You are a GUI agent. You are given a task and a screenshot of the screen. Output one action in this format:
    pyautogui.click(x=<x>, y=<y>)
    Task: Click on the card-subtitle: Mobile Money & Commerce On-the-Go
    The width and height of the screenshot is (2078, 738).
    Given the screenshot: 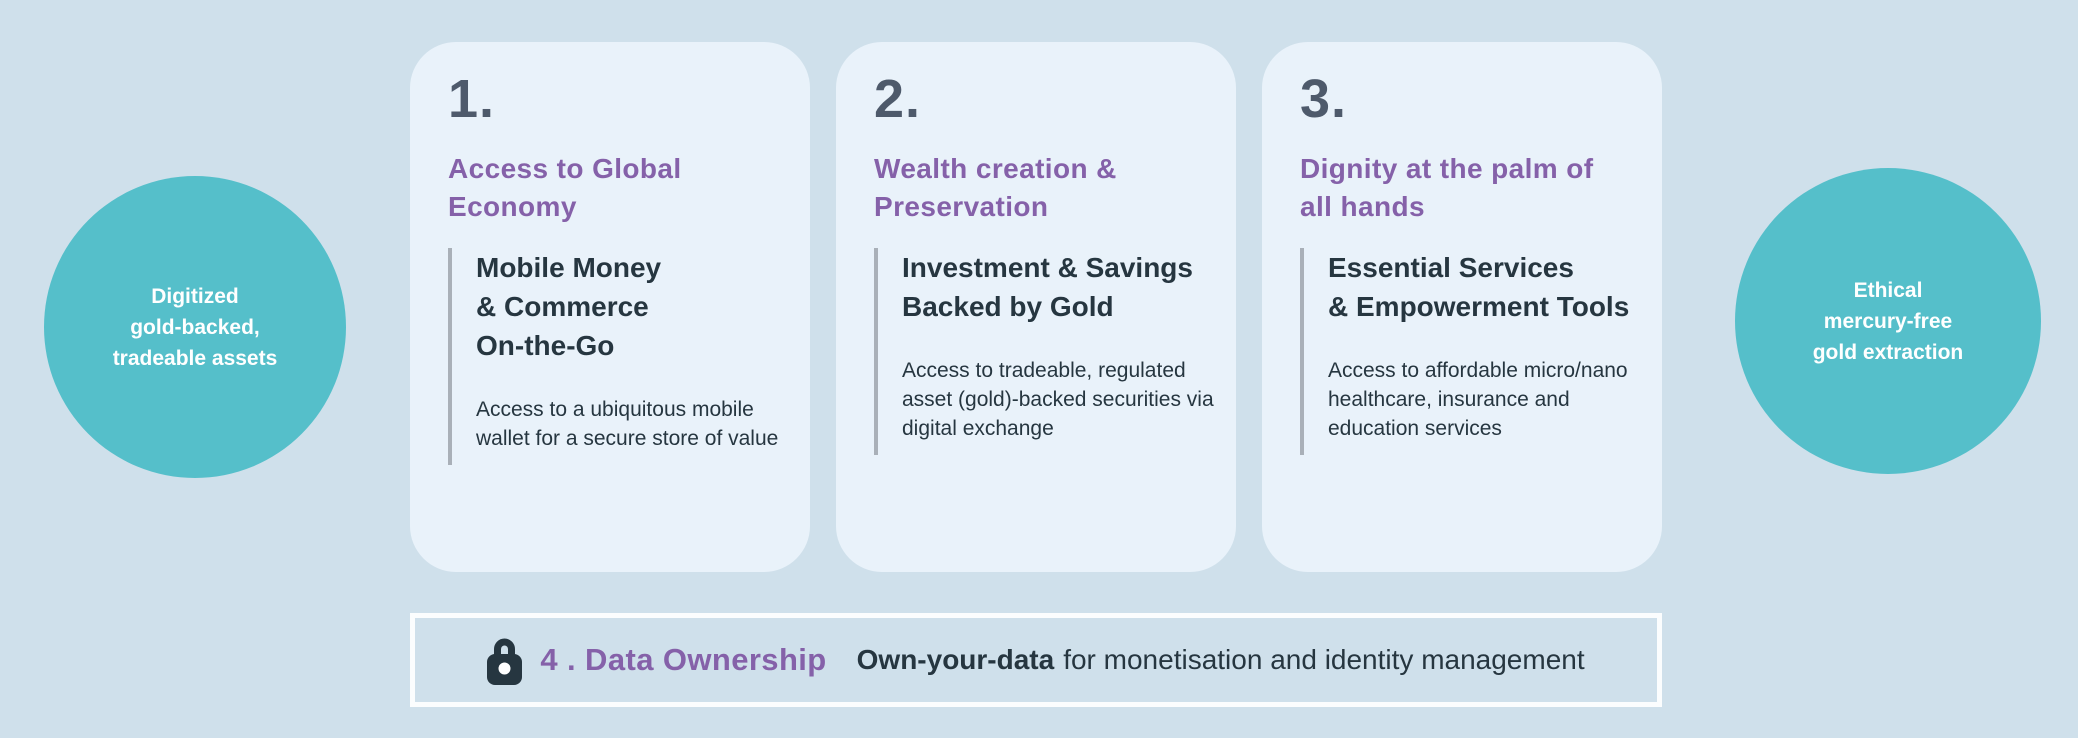 What is the action you would take?
    pyautogui.click(x=569, y=306)
    